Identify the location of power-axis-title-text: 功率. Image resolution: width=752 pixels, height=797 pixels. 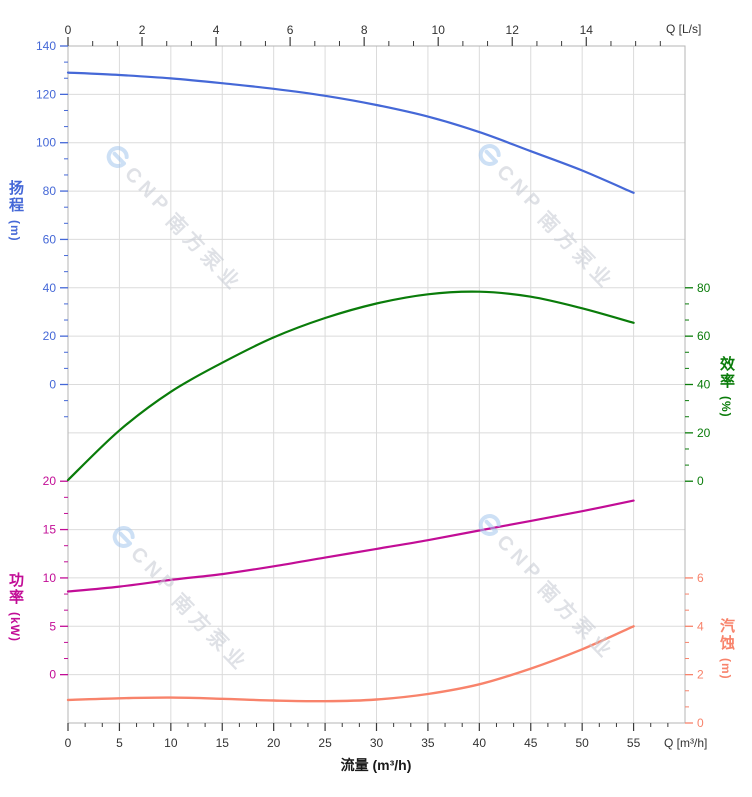
(15, 589).